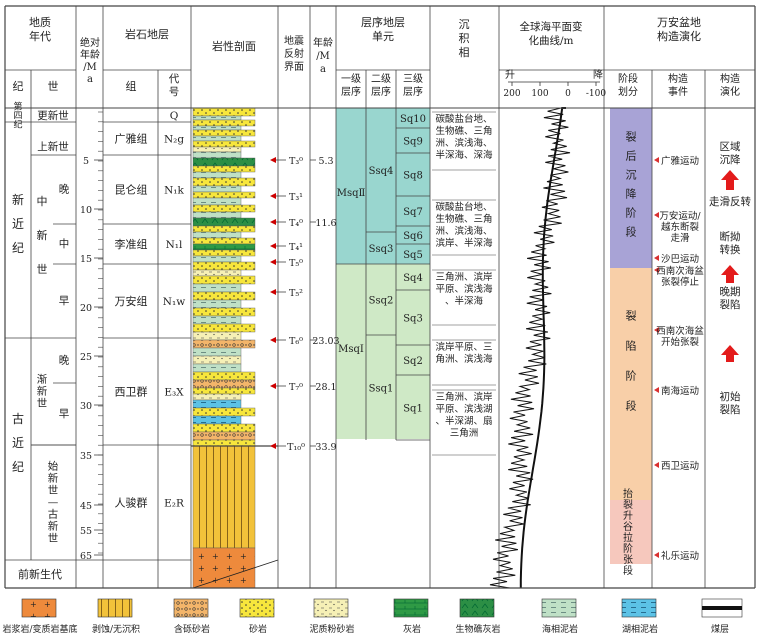 The height and width of the screenshot is (640, 763). I want to click on reflector-label: T₄⁰, so click(296, 223).